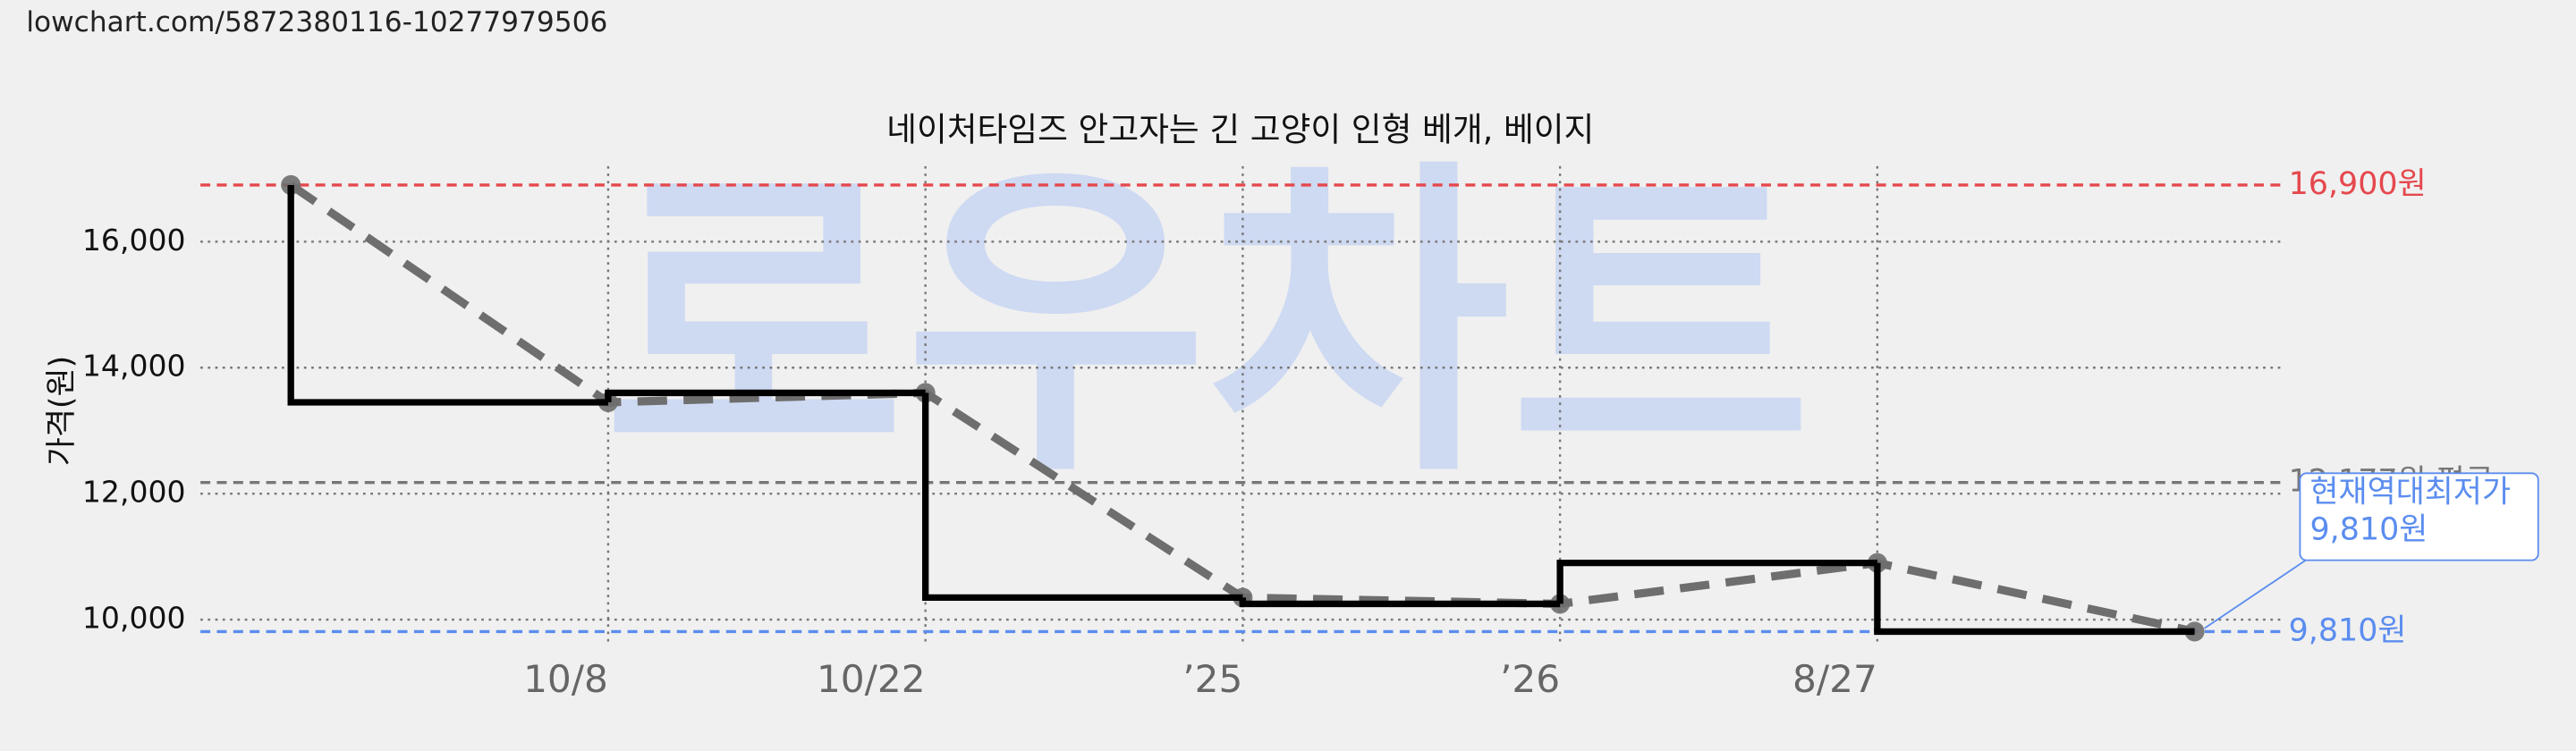 Image resolution: width=2576 pixels, height=751 pixels. Describe the element at coordinates (316, 22) in the screenshot. I see `url: lowchart.com/5872380116-10277979506` at that location.